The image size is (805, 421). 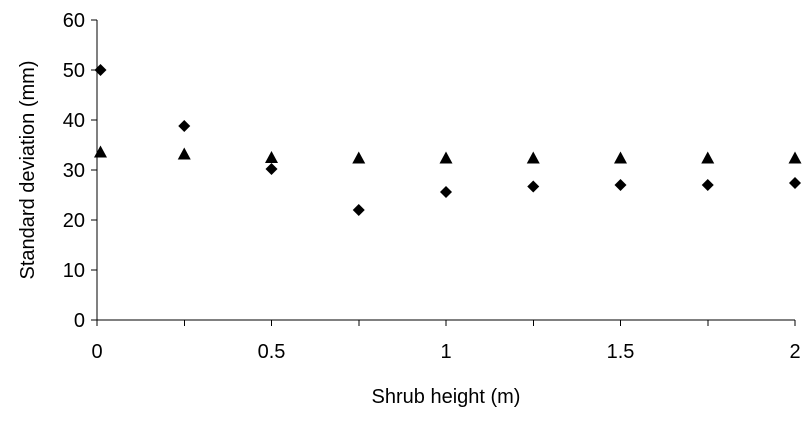 I want to click on x-tick-label: 1.5, so click(x=621, y=352).